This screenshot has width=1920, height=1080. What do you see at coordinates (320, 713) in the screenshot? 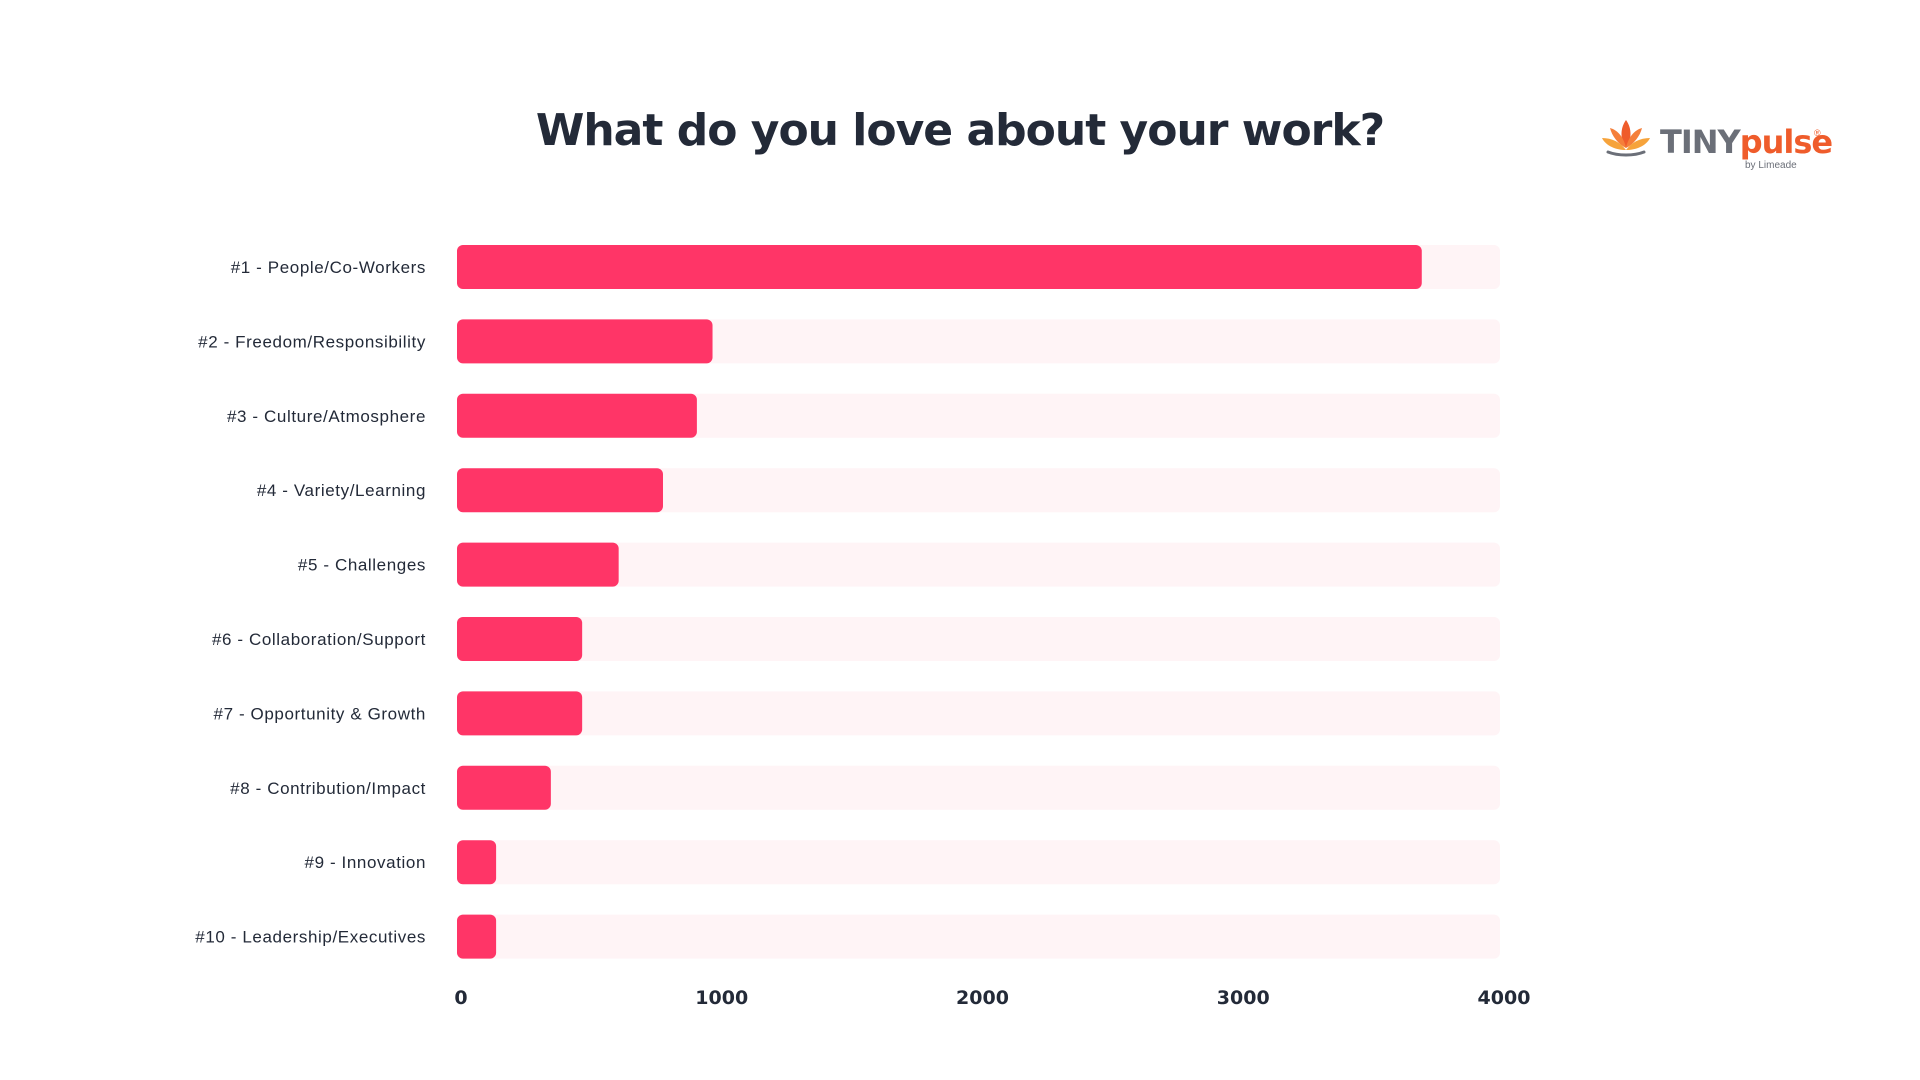
I see `category-label: #7 - Opportunity & Growth` at bounding box center [320, 713].